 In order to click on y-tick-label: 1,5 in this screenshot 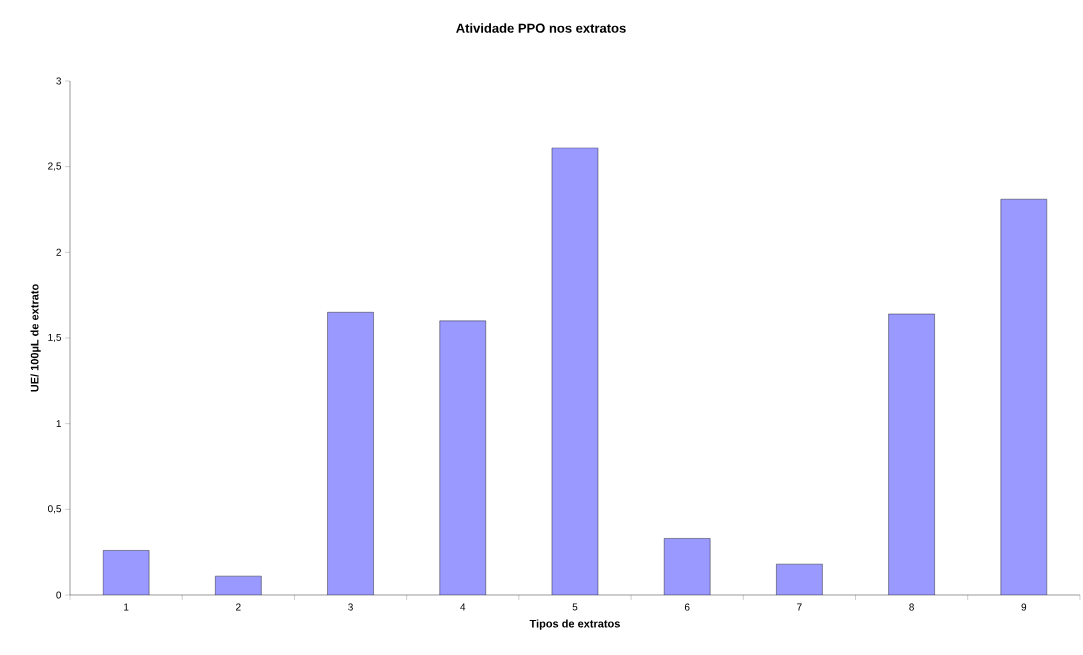, I will do `click(55, 338)`.